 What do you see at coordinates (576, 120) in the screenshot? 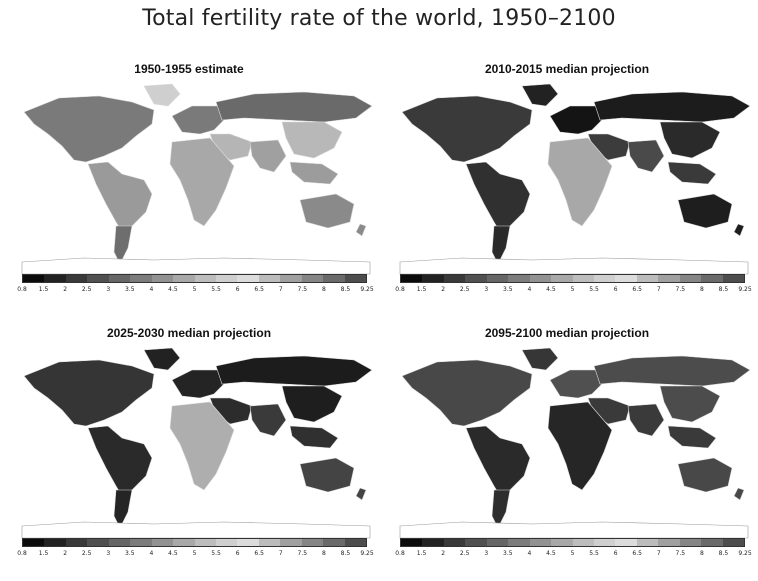
I see `region-europe` at bounding box center [576, 120].